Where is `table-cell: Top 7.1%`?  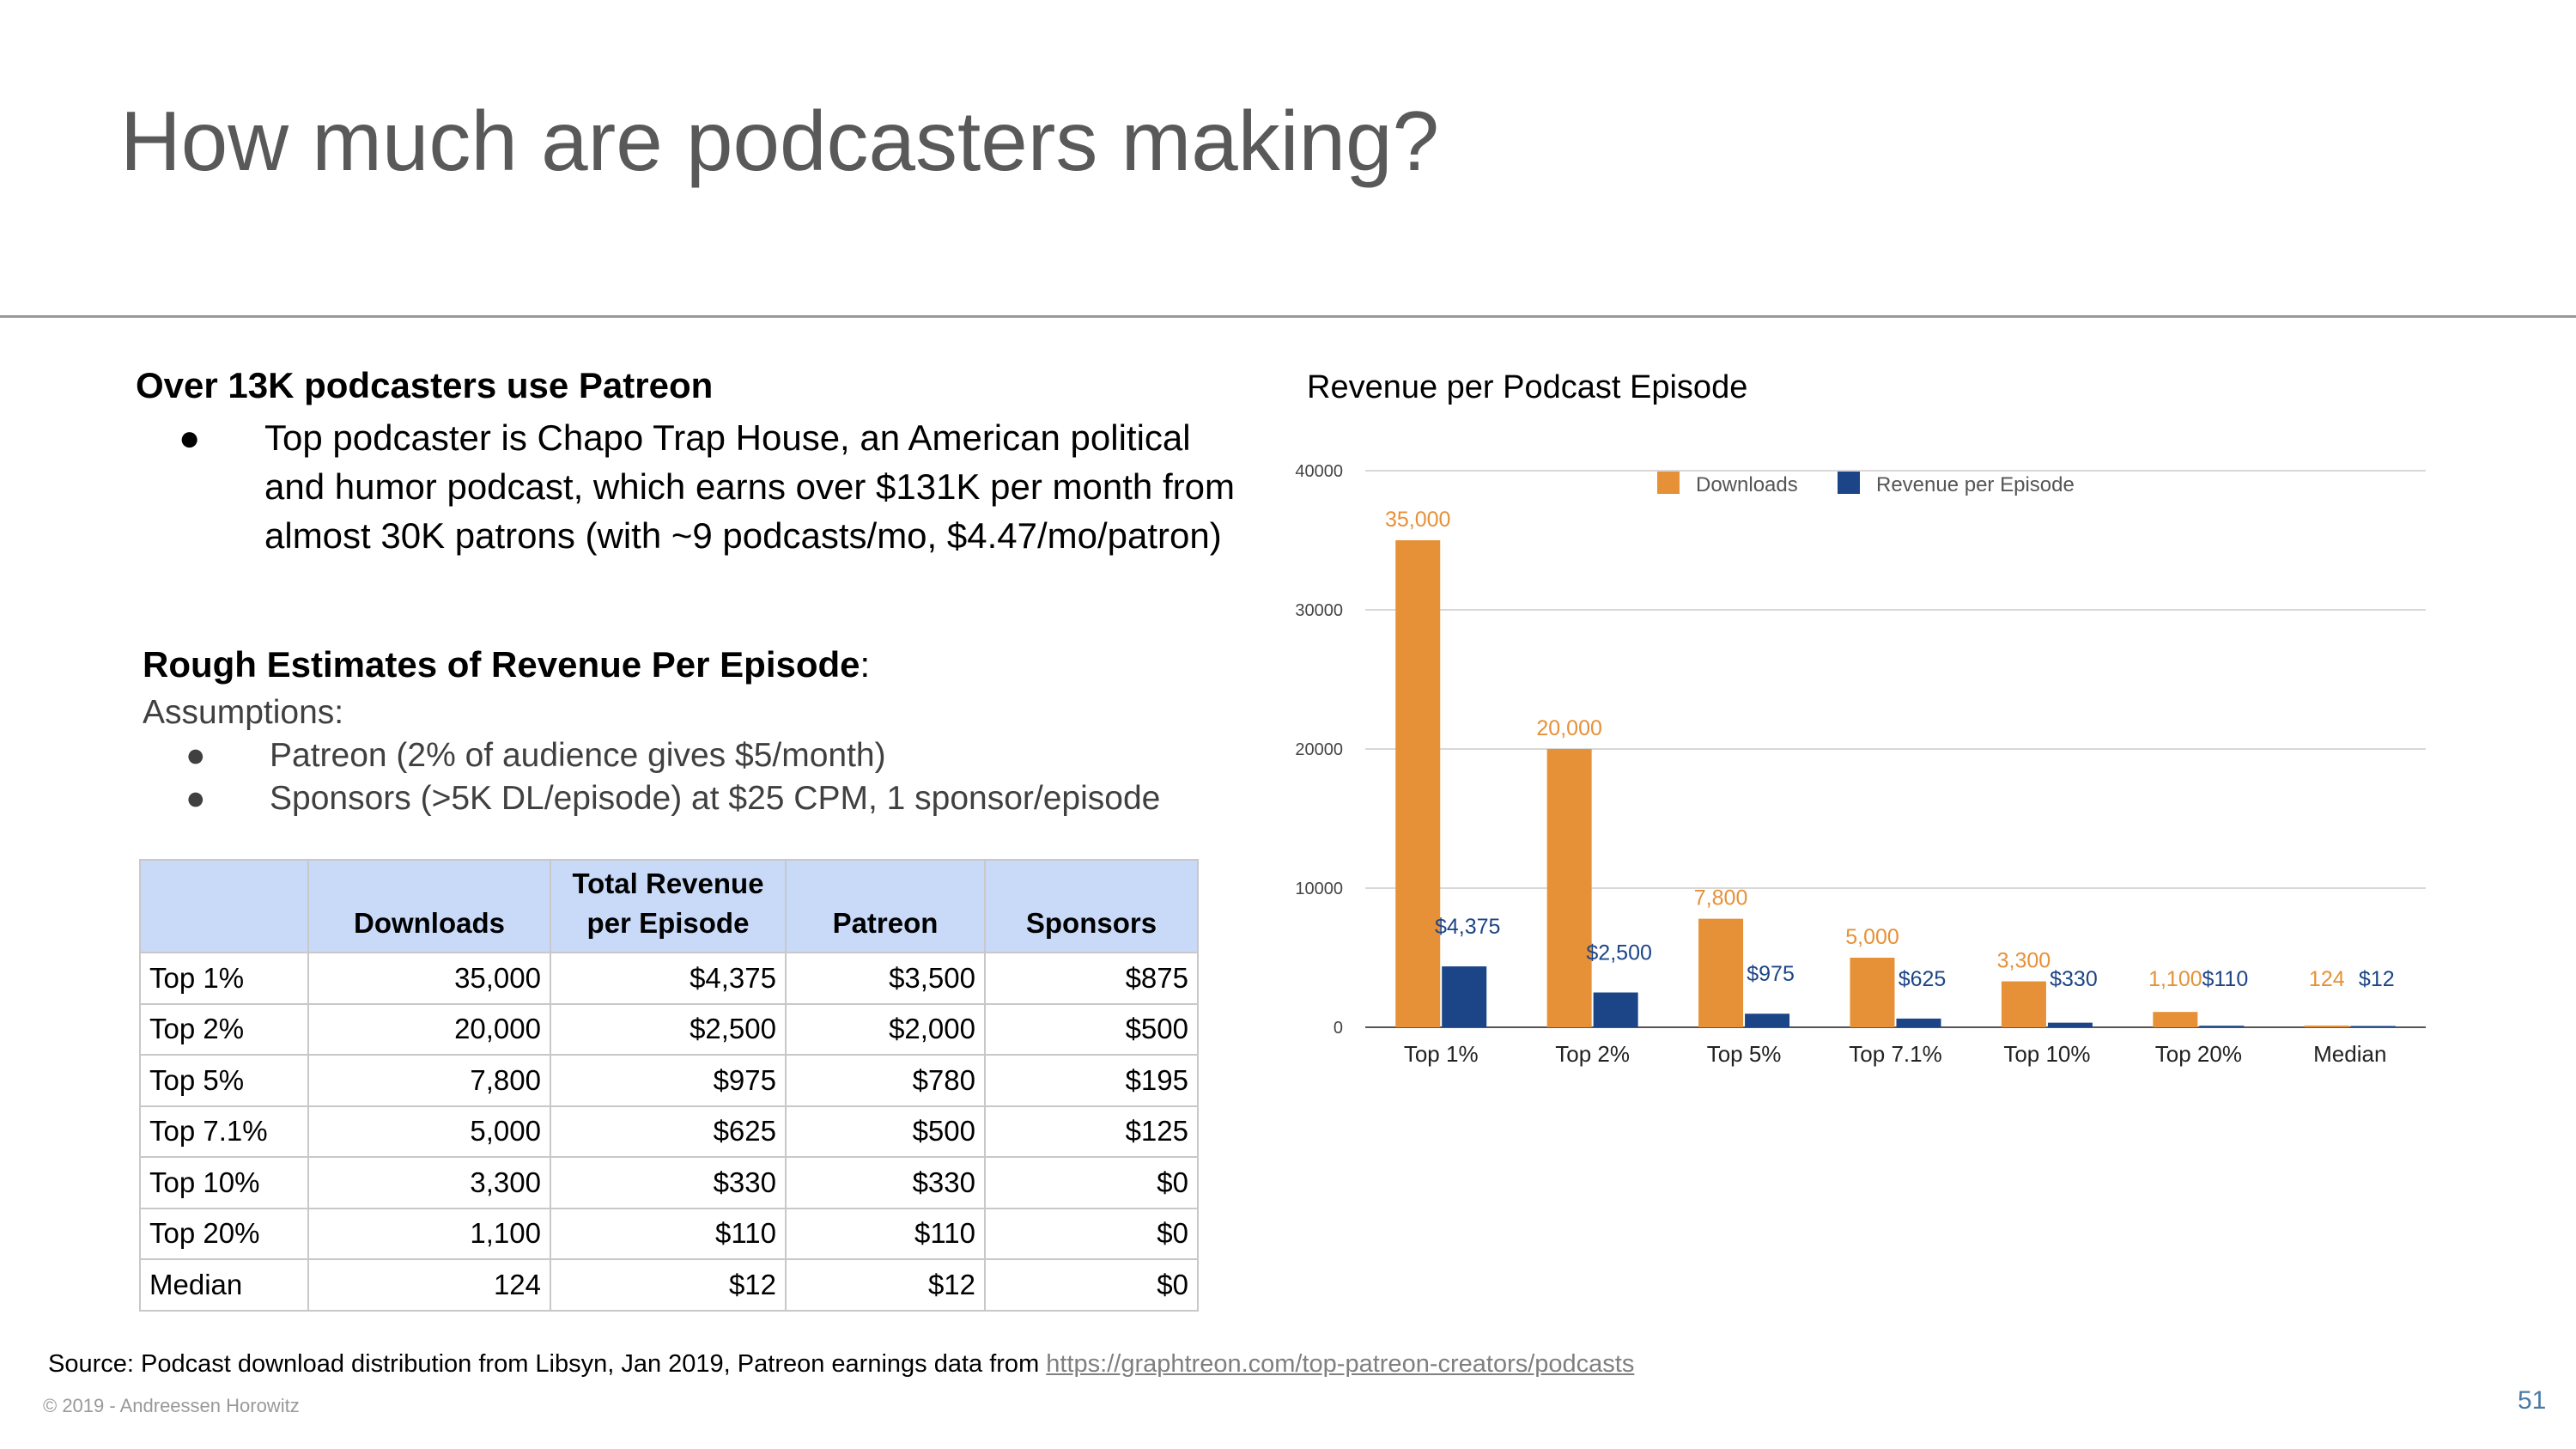
table-cell: Top 7.1% is located at coordinates (224, 1131).